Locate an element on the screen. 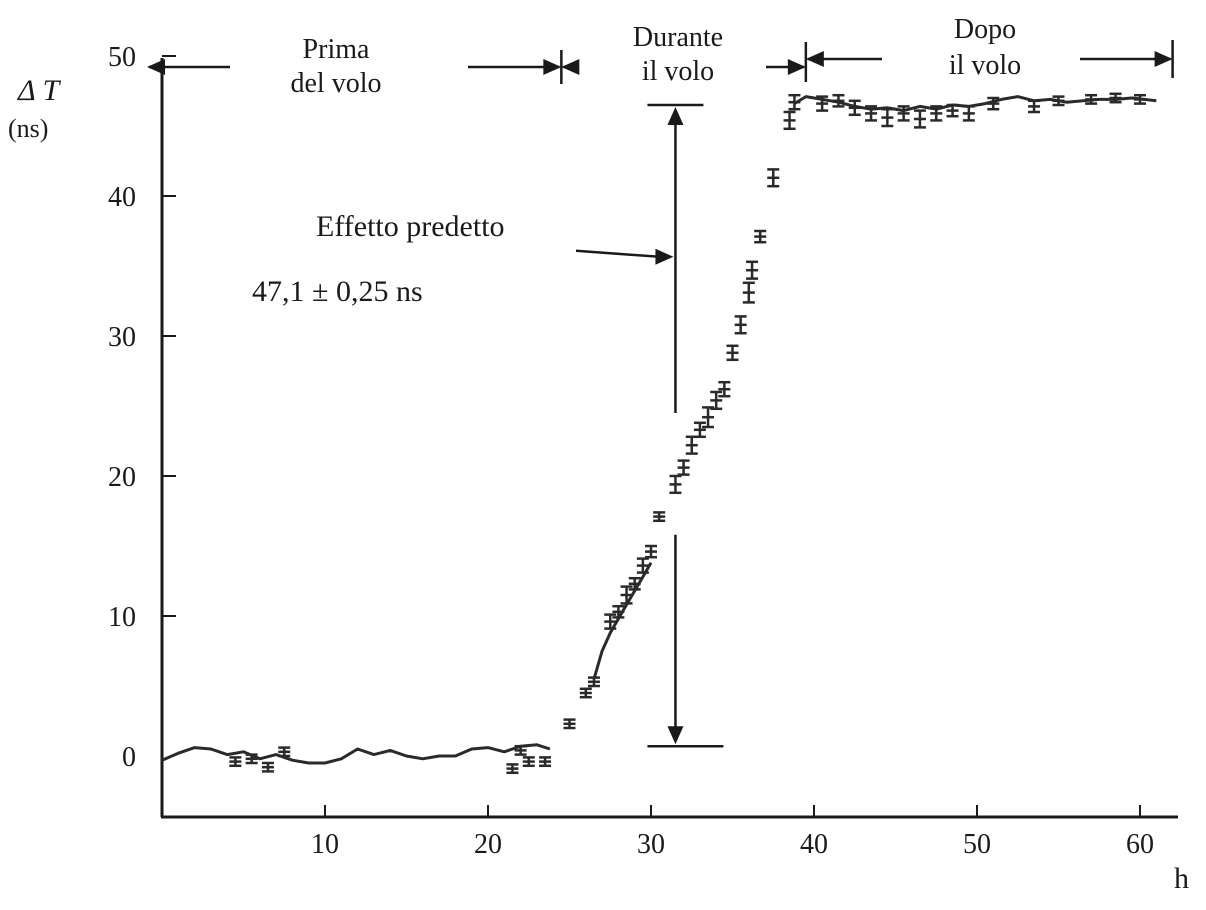 The image size is (1206, 910). x-tick-label-40: 40 is located at coordinates (814, 844).